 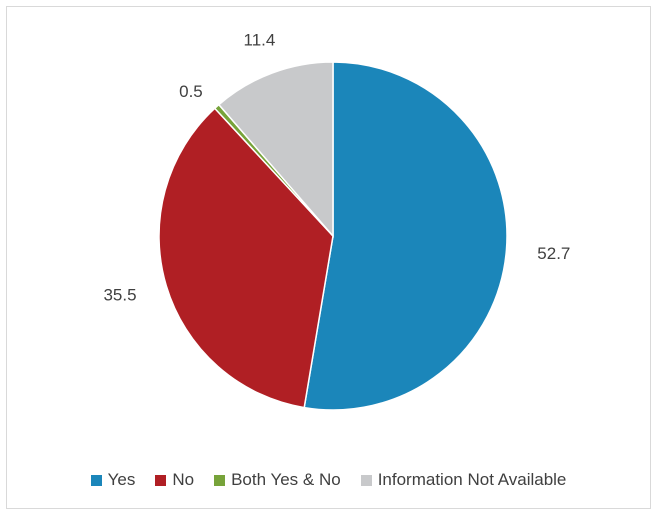 I want to click on legend-item-no: No, so click(x=174, y=480).